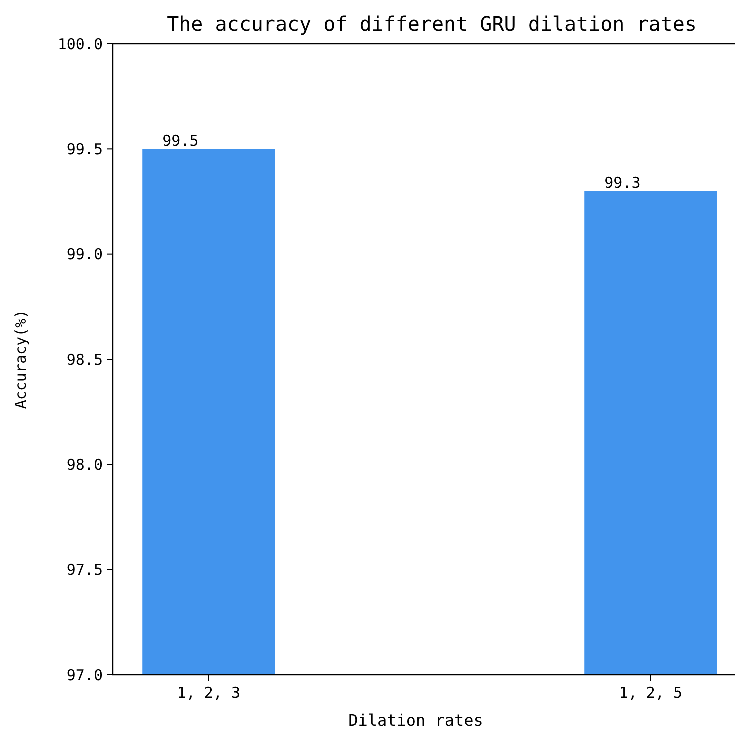 Image resolution: width=735 pixels, height=735 pixels. What do you see at coordinates (416, 720) in the screenshot?
I see `x-axis-title: Dilation rates` at bounding box center [416, 720].